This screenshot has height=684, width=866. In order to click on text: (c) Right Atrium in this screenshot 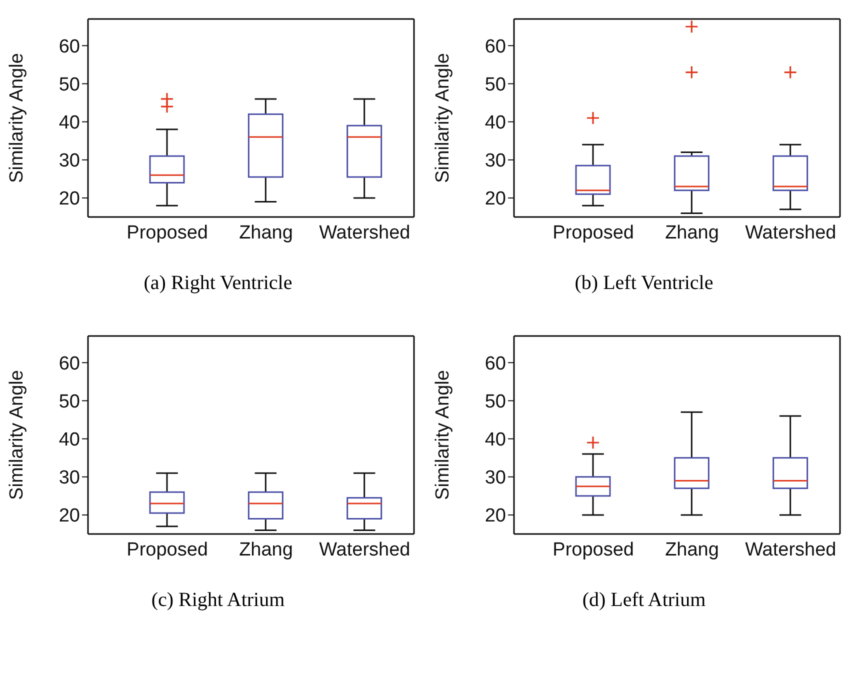, I will do `click(218, 600)`.